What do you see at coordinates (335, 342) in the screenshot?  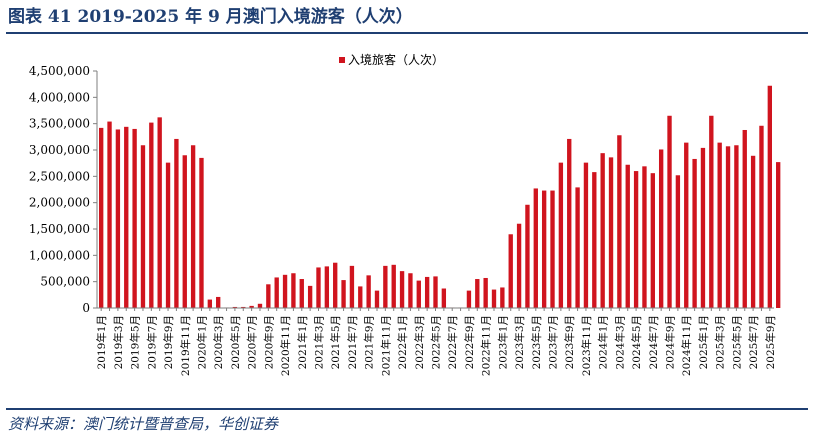 I see `x-tick-label: 2021年5月` at bounding box center [335, 342].